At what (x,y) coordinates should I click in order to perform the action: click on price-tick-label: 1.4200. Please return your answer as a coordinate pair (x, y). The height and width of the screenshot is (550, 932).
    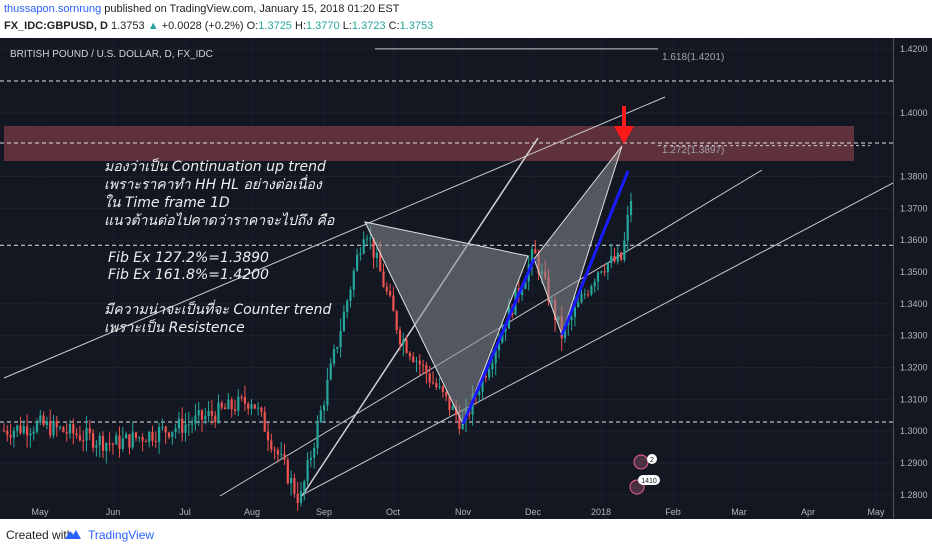
    Looking at the image, I should click on (914, 49).